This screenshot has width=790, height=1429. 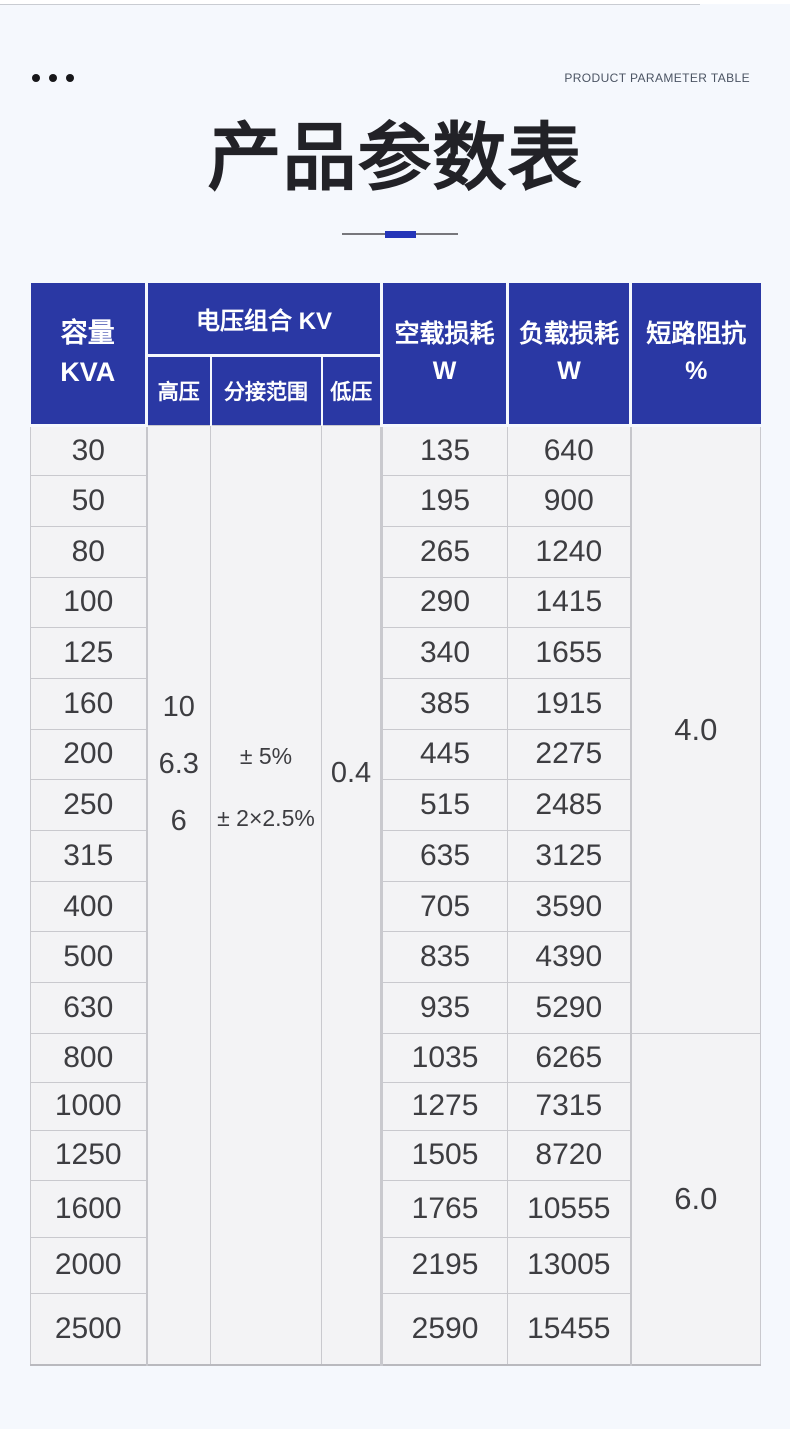 What do you see at coordinates (569, 1057) in the screenshot?
I see `load-loss-cell: 6265` at bounding box center [569, 1057].